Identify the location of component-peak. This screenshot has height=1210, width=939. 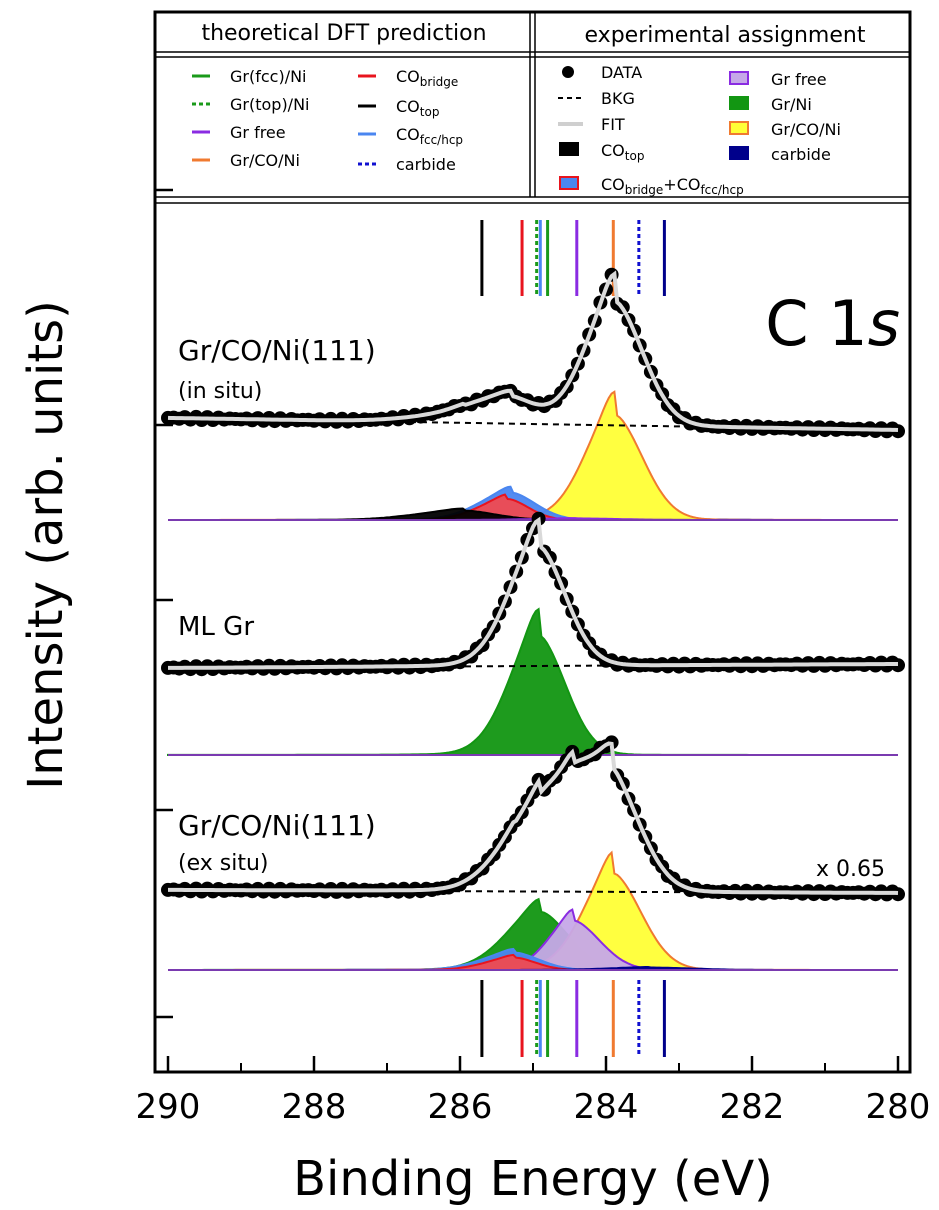
(532, 681).